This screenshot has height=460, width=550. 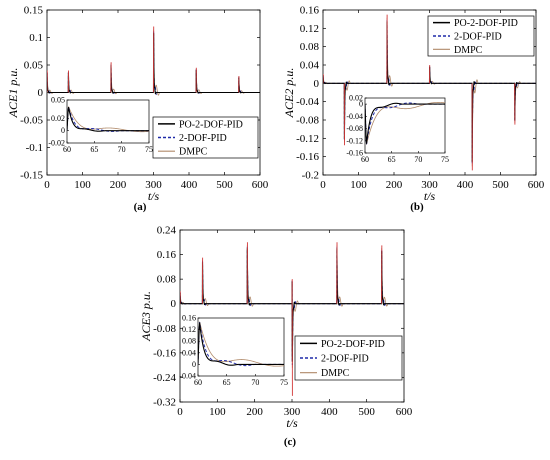 What do you see at coordinates (13, 93) in the screenshot?
I see `y-axis-label: ACE1 p.u.` at bounding box center [13, 93].